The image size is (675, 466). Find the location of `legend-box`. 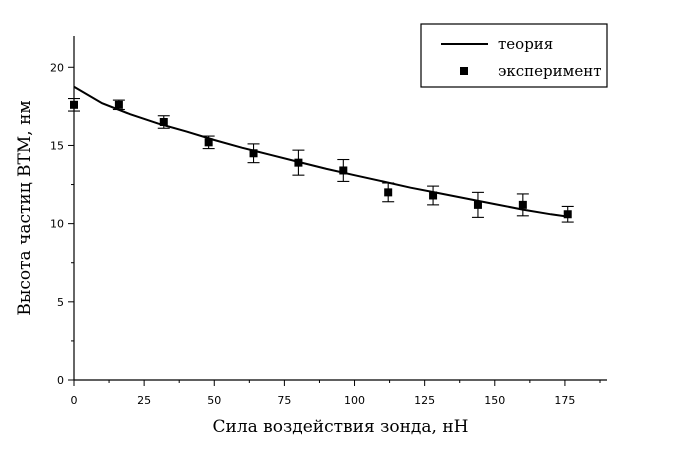

legend-box is located at coordinates (514, 55).